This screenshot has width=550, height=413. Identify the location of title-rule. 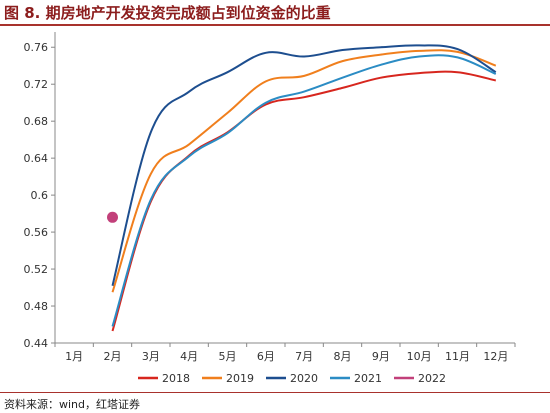
(275, 25).